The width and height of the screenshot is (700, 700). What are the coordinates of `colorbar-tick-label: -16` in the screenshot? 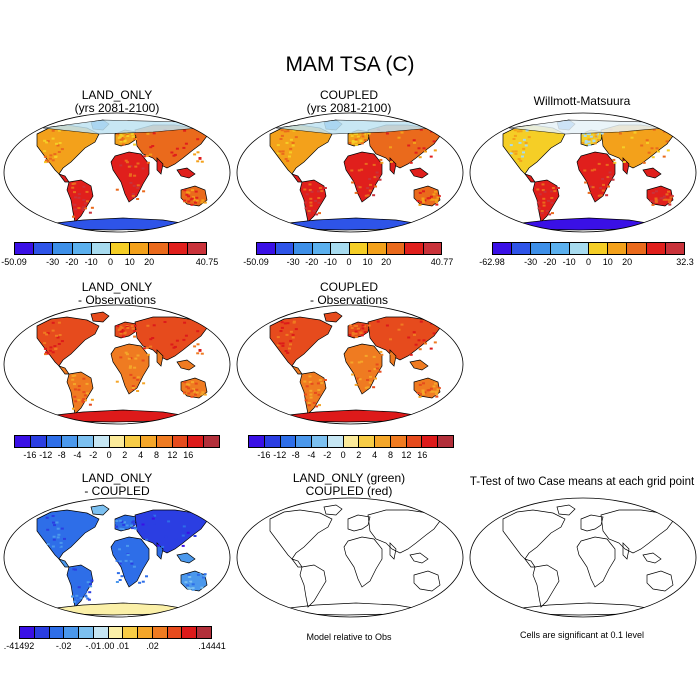 It's located at (30, 455).